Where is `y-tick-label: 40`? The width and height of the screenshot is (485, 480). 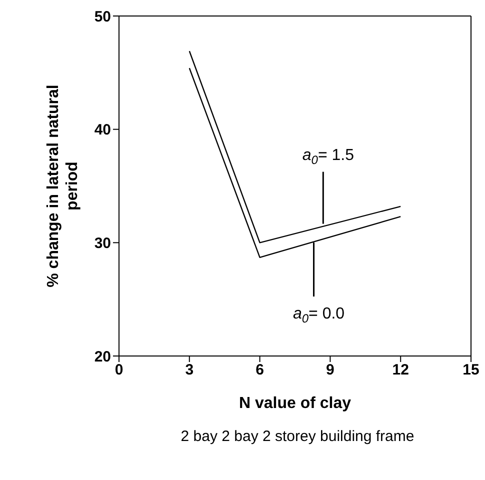 y-tick-label: 40 is located at coordinates (102, 130).